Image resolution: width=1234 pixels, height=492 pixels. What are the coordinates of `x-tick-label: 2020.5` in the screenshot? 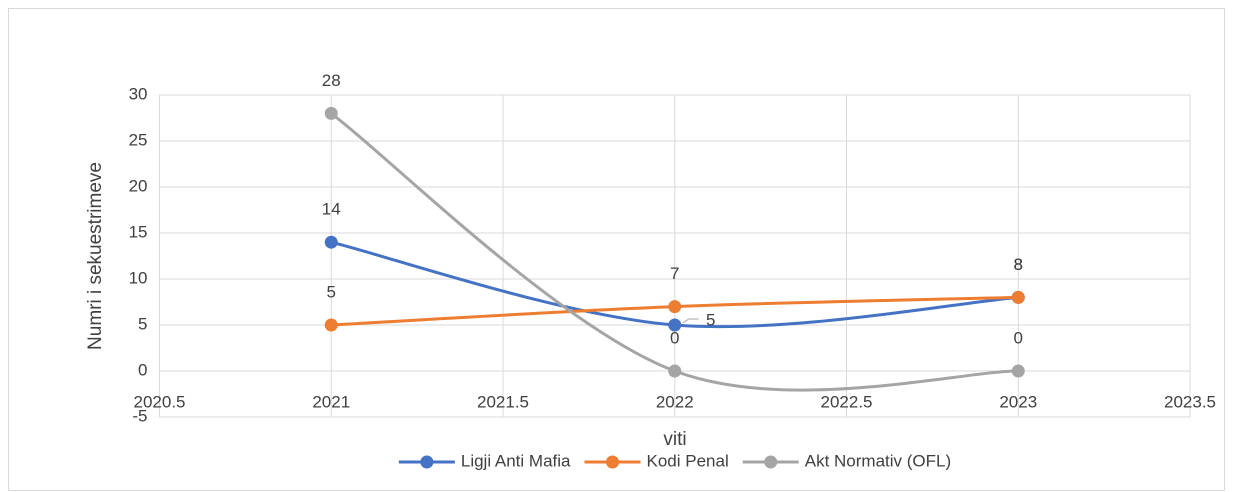 It's located at (160, 401).